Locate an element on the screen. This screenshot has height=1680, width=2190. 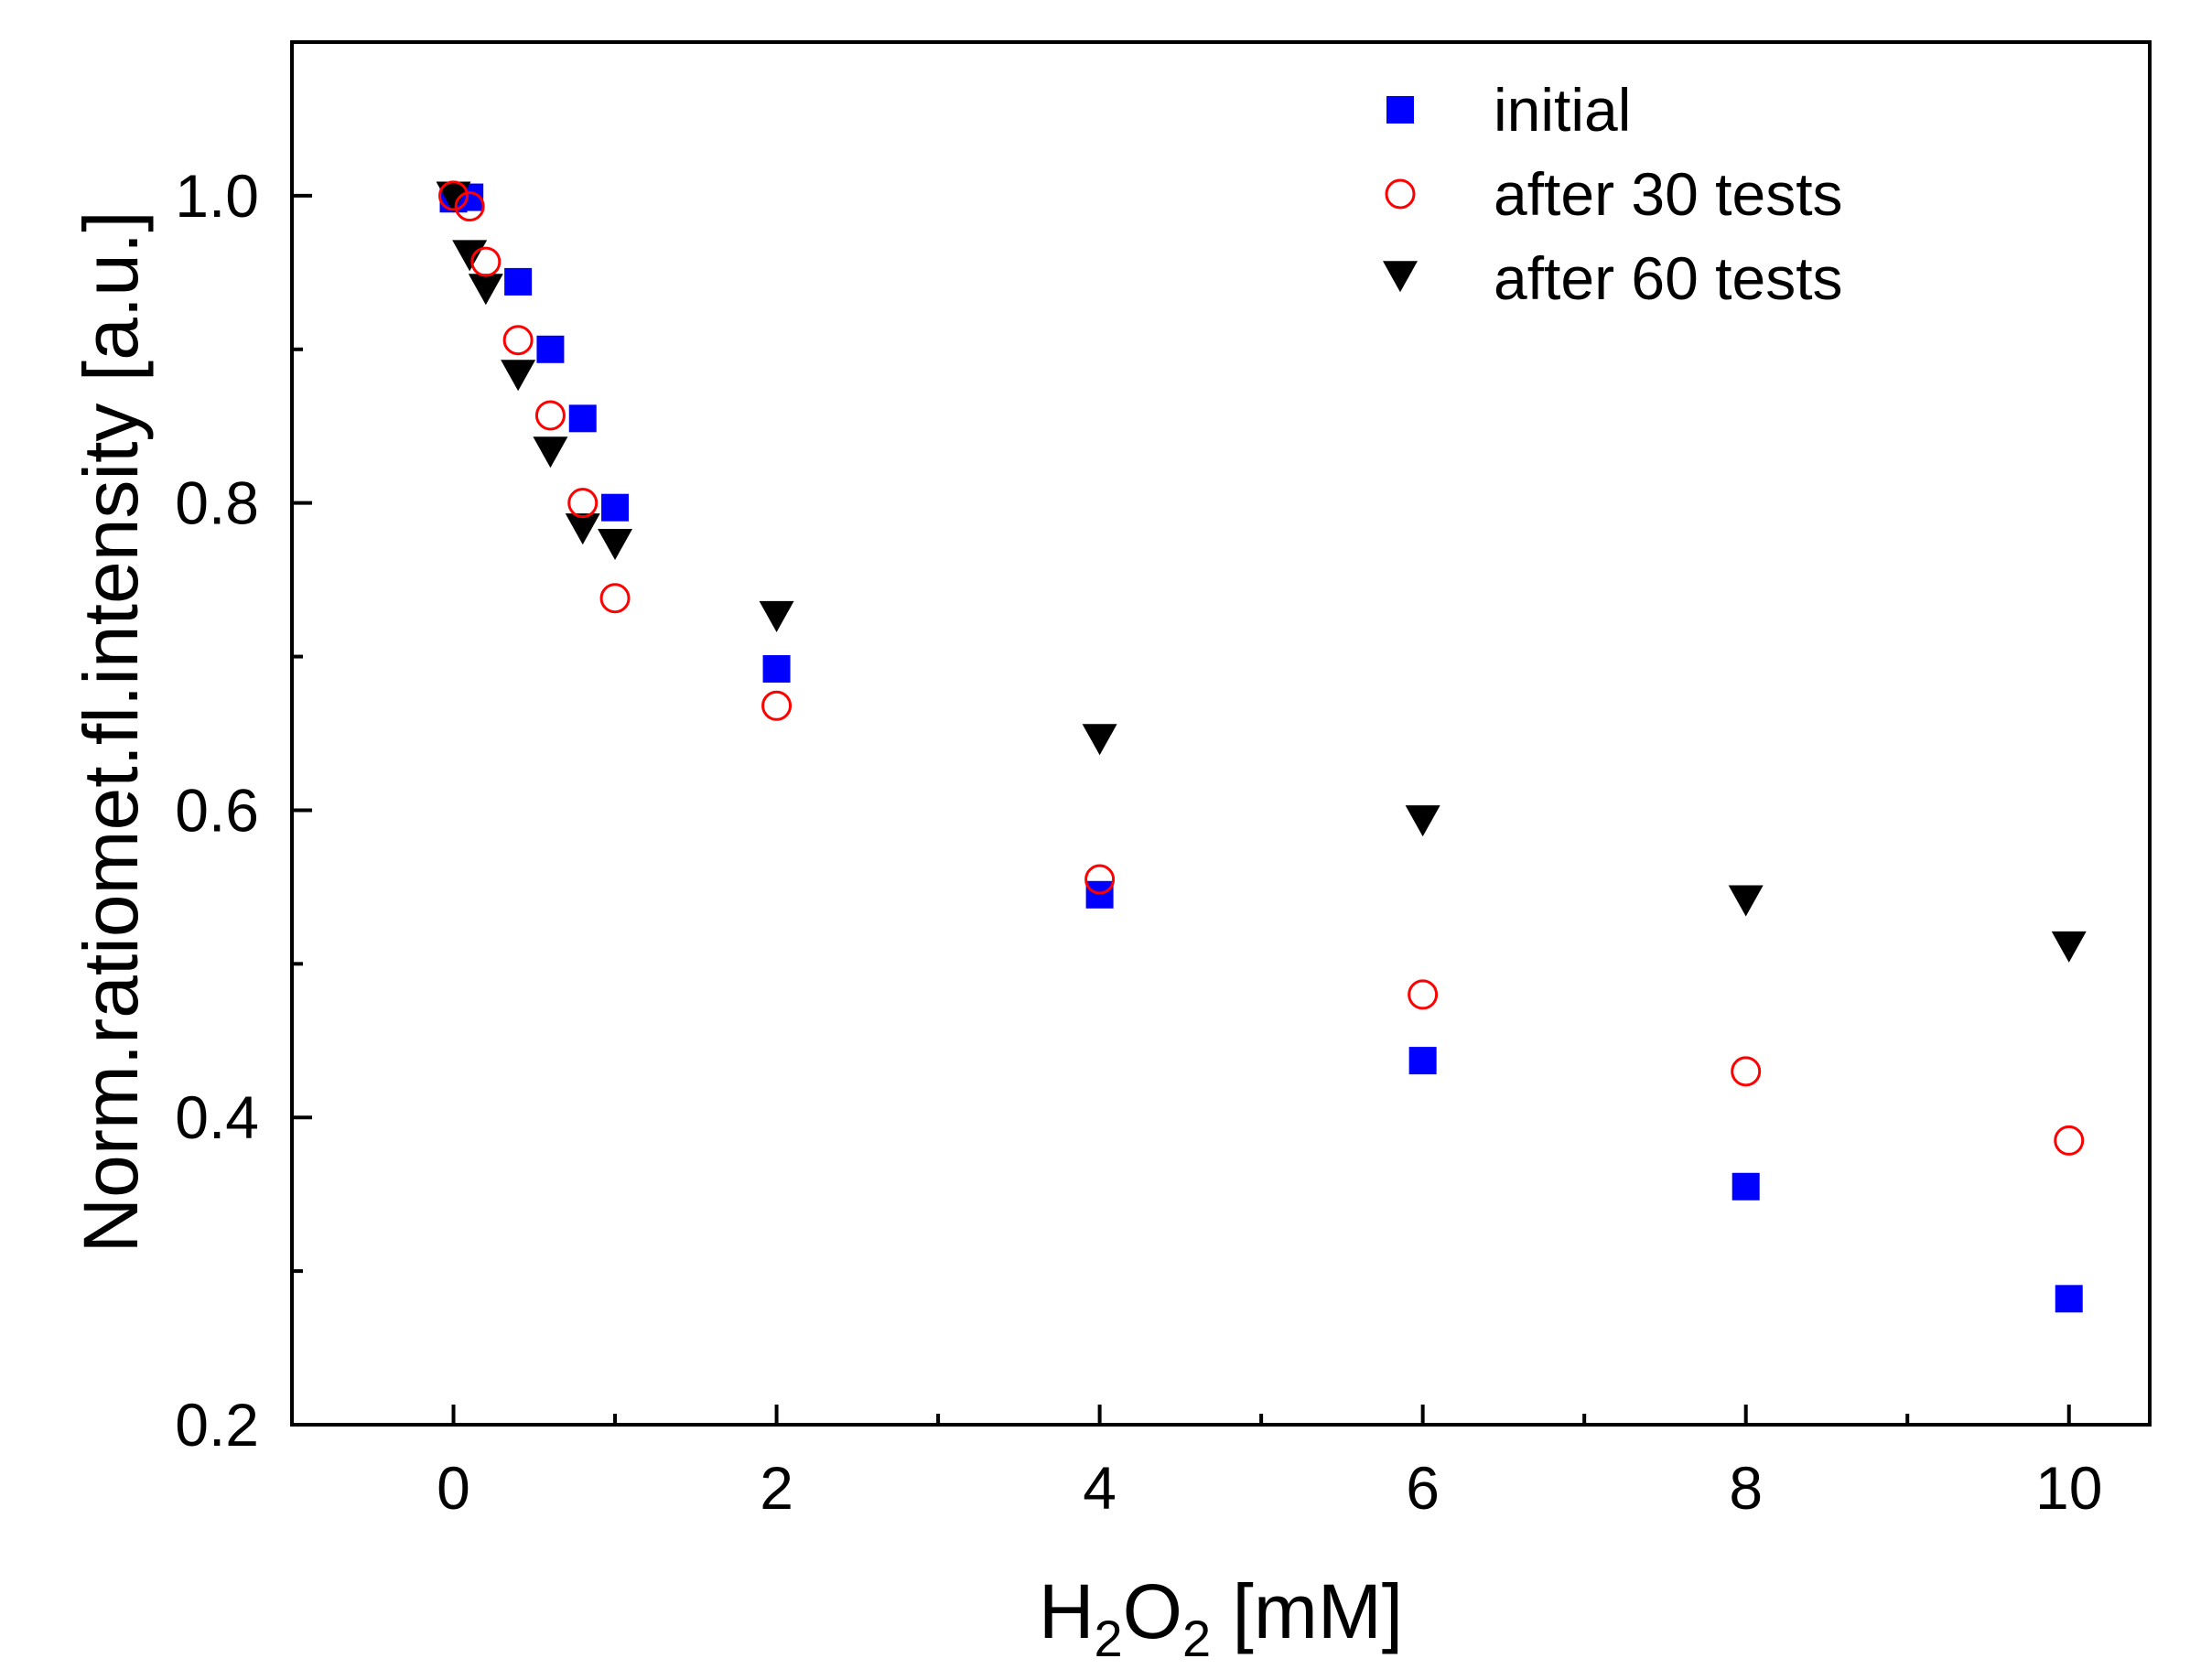
x-tick-label: 4 is located at coordinates (1100, 1488).